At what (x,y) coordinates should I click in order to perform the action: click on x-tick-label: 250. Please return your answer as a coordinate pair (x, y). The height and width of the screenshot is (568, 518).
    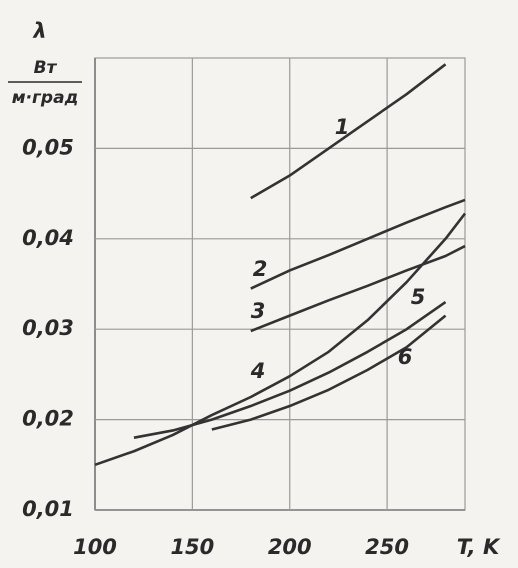
    Looking at the image, I should click on (387, 547).